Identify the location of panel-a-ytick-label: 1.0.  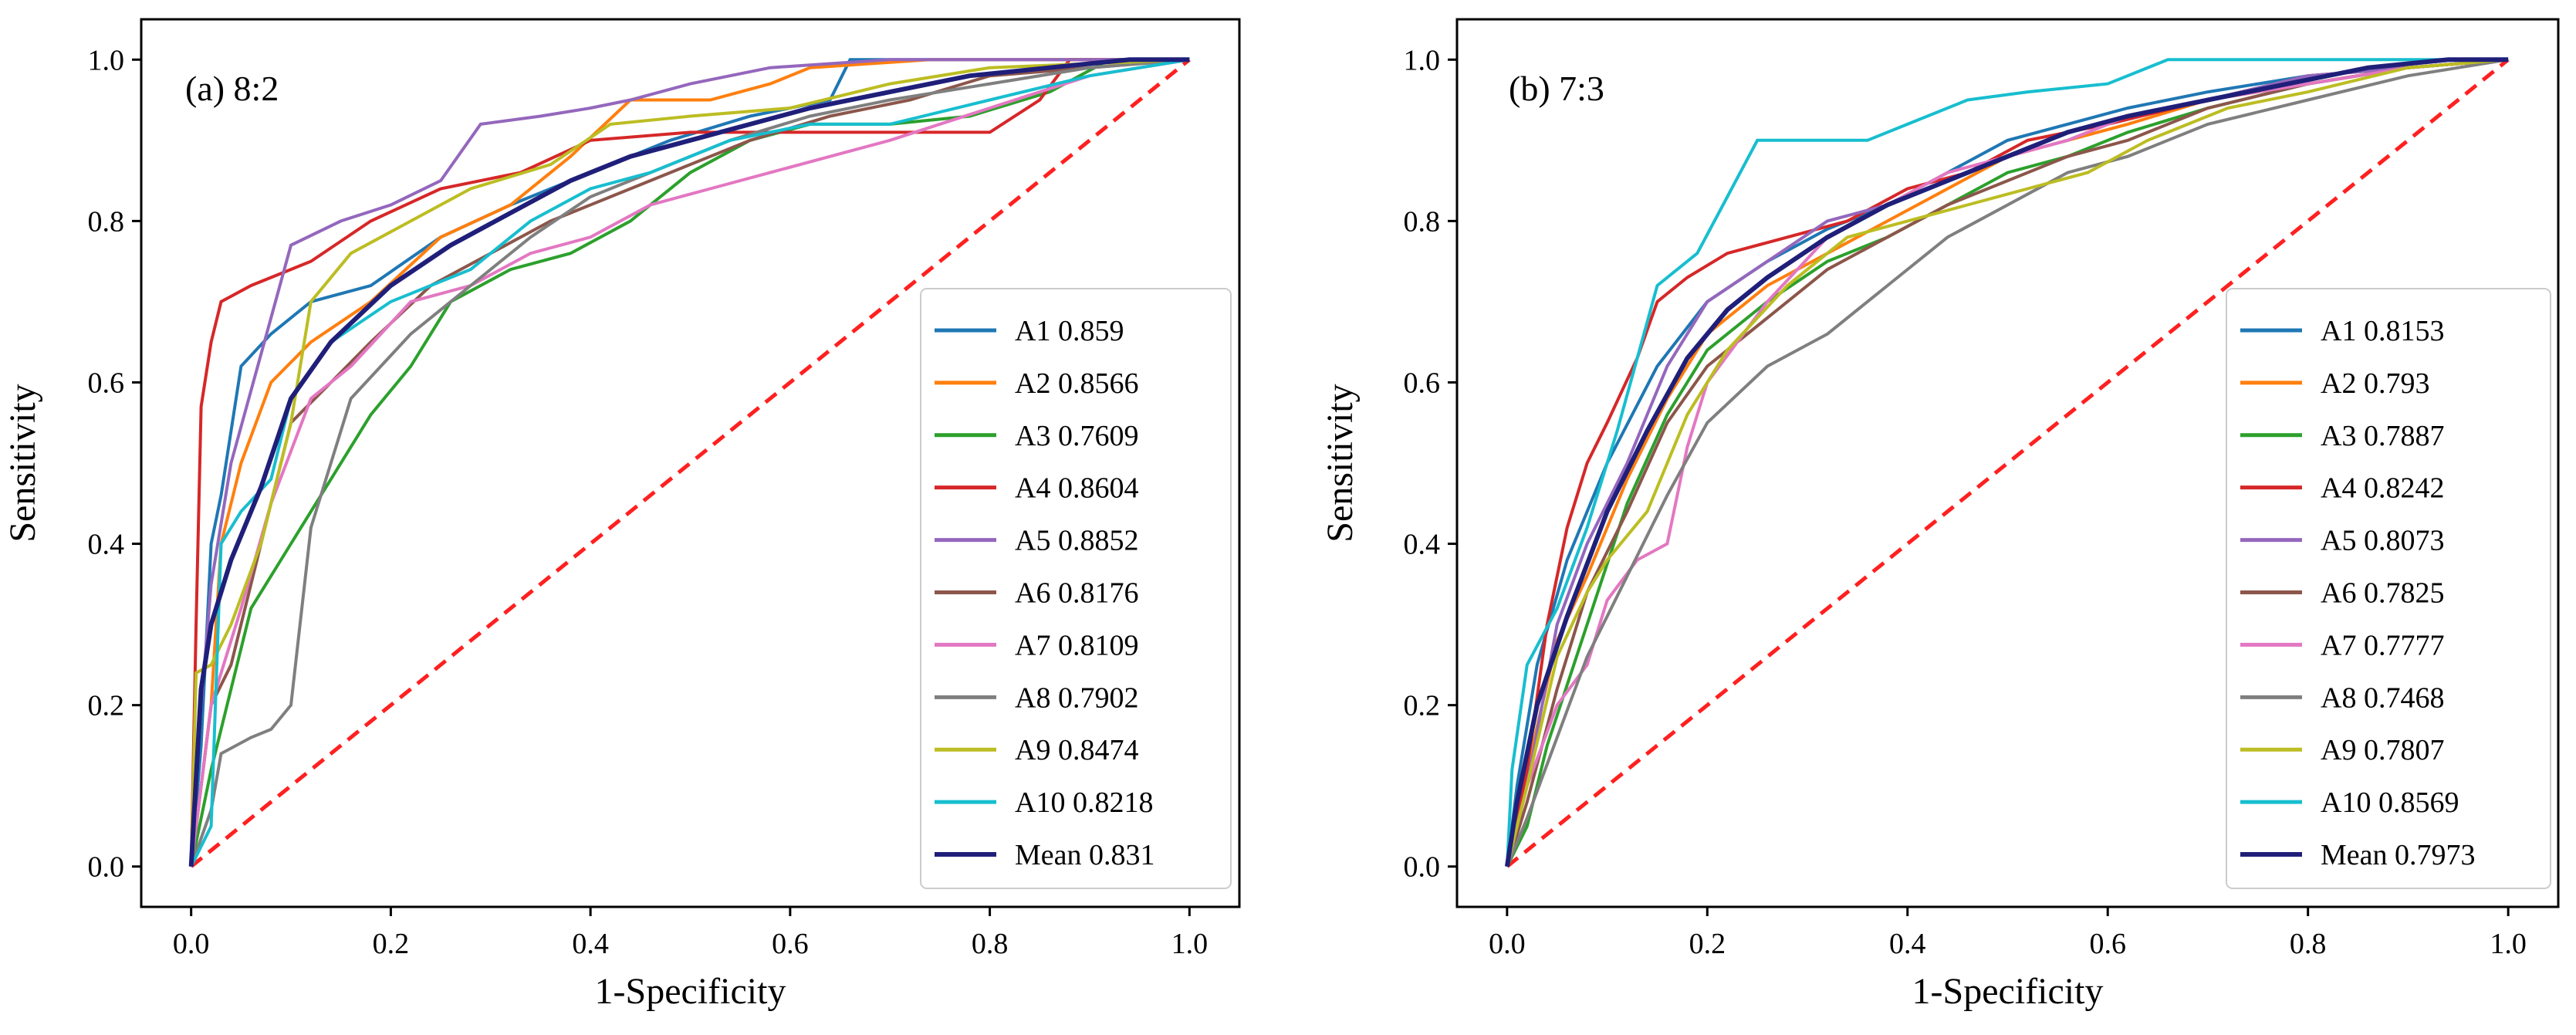
(106, 60).